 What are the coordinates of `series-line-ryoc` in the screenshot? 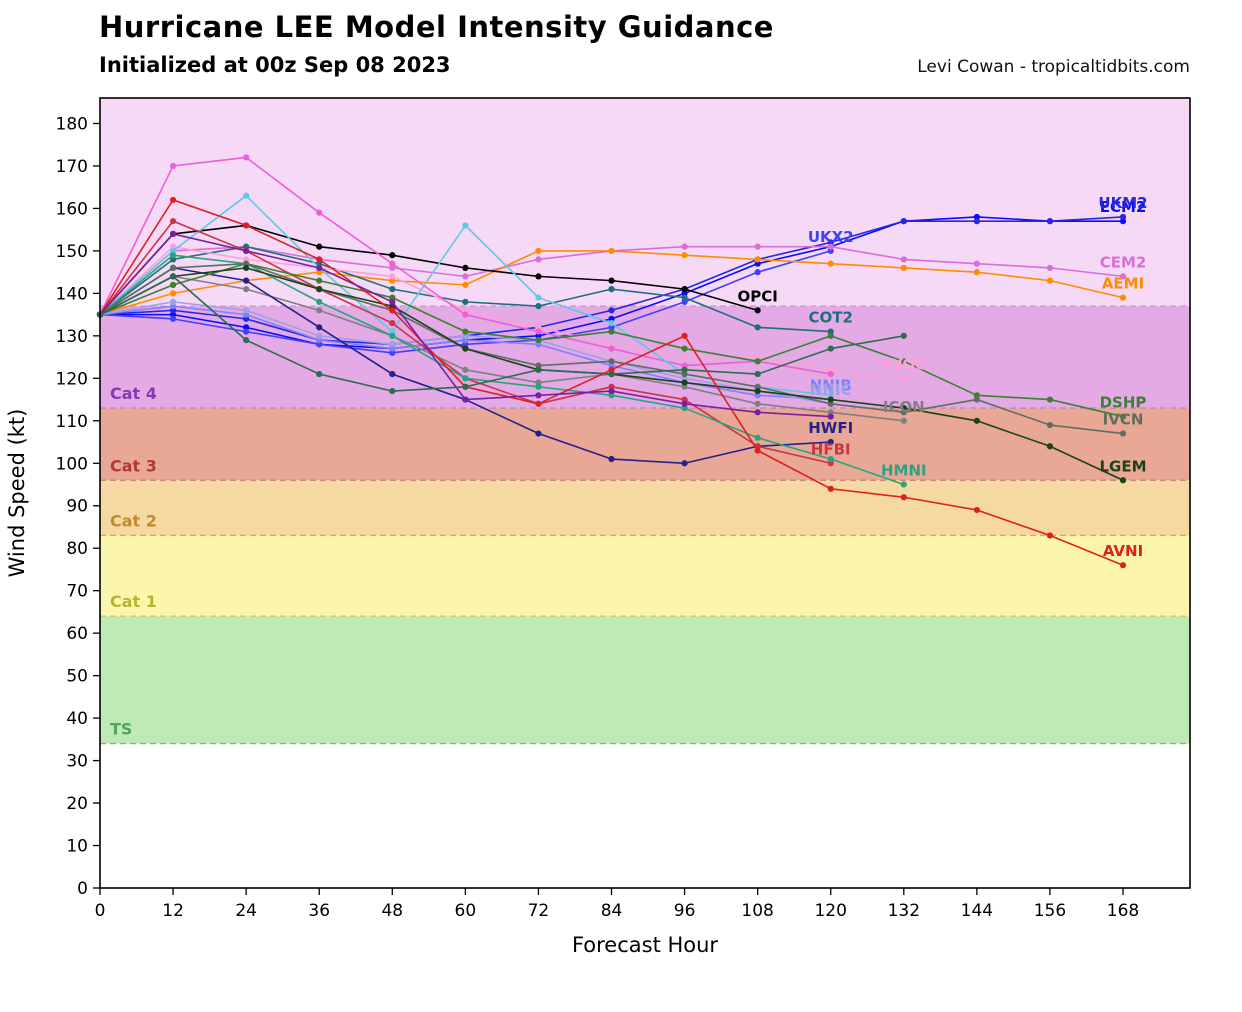 It's located at (501, 312).